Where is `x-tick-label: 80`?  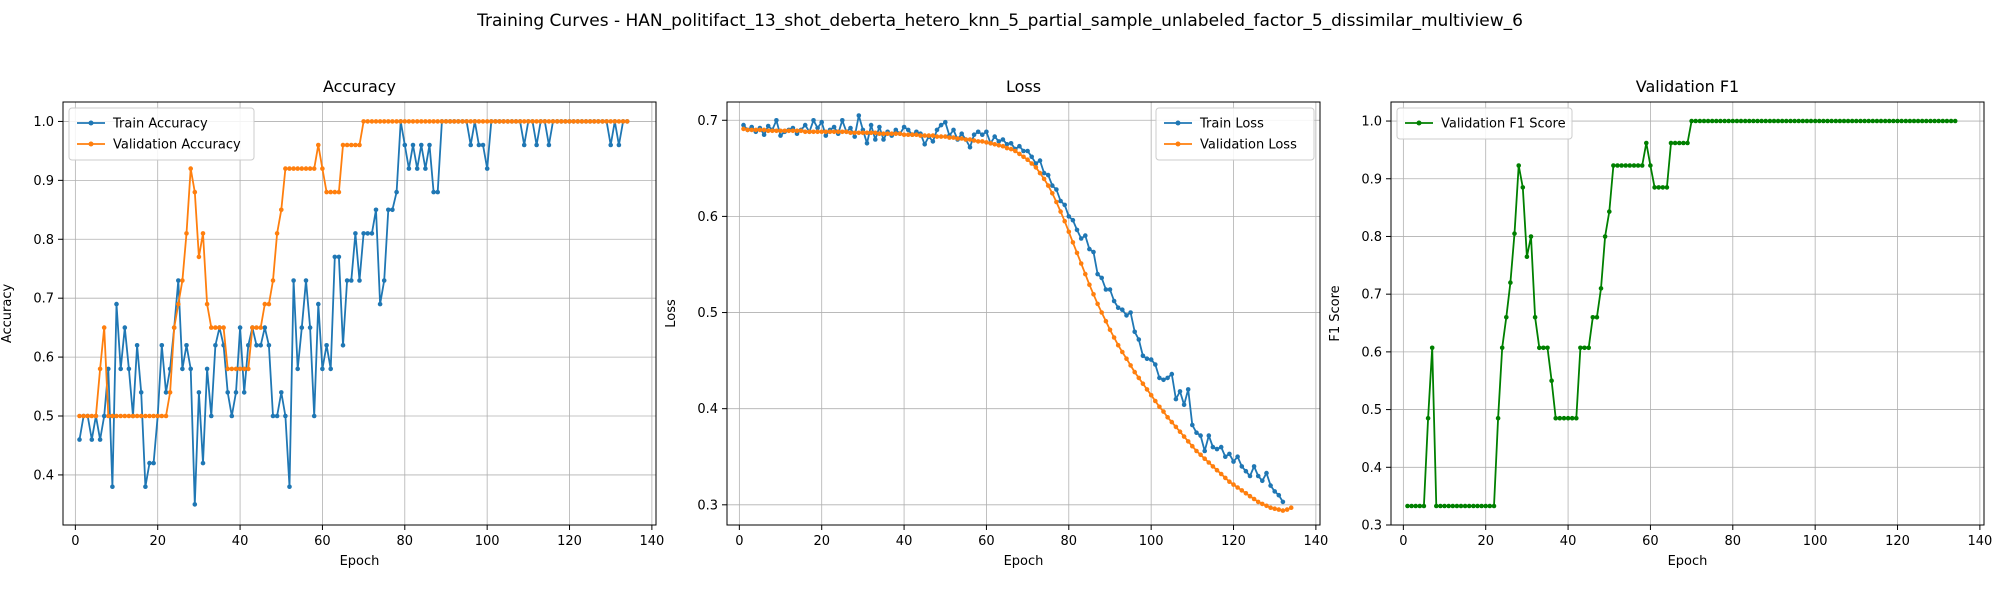
x-tick-label: 80 is located at coordinates (405, 541).